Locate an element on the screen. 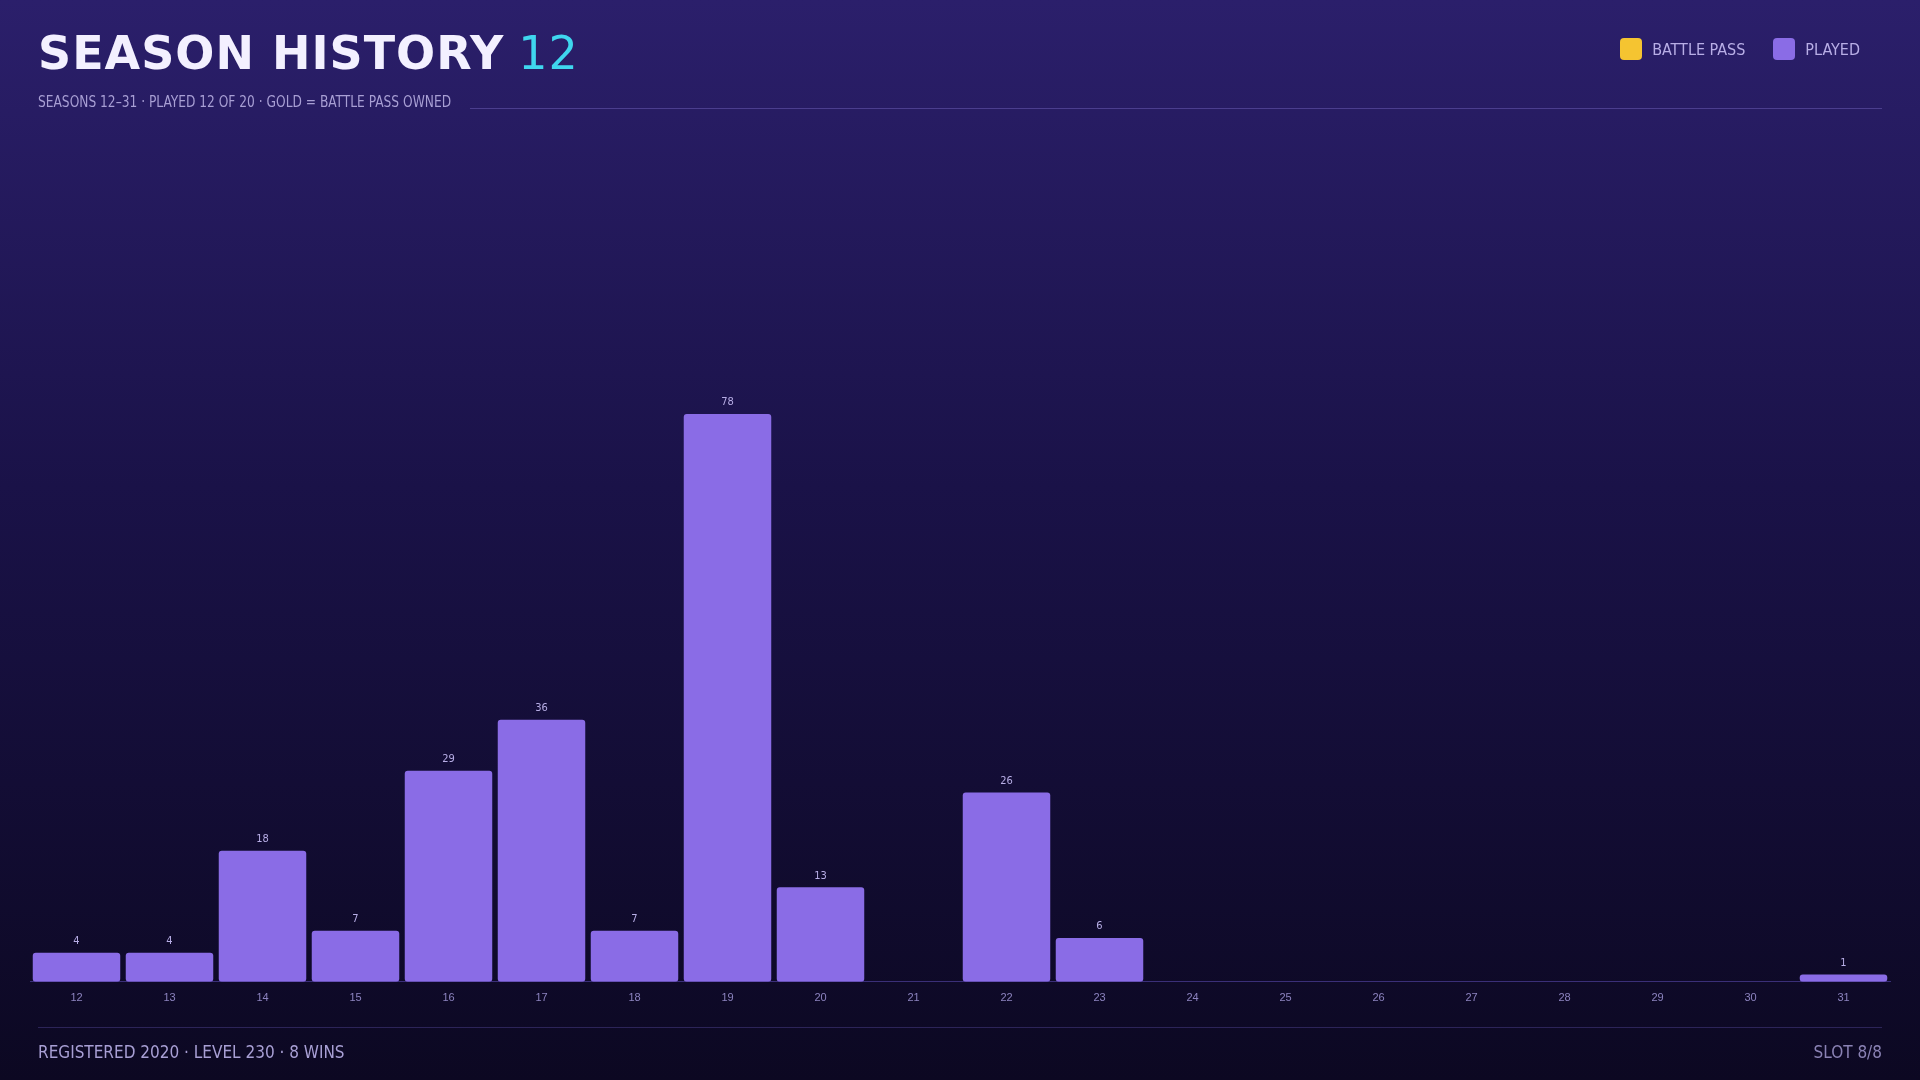  legend-label: BATTLE PASS is located at coordinates (1698, 49).